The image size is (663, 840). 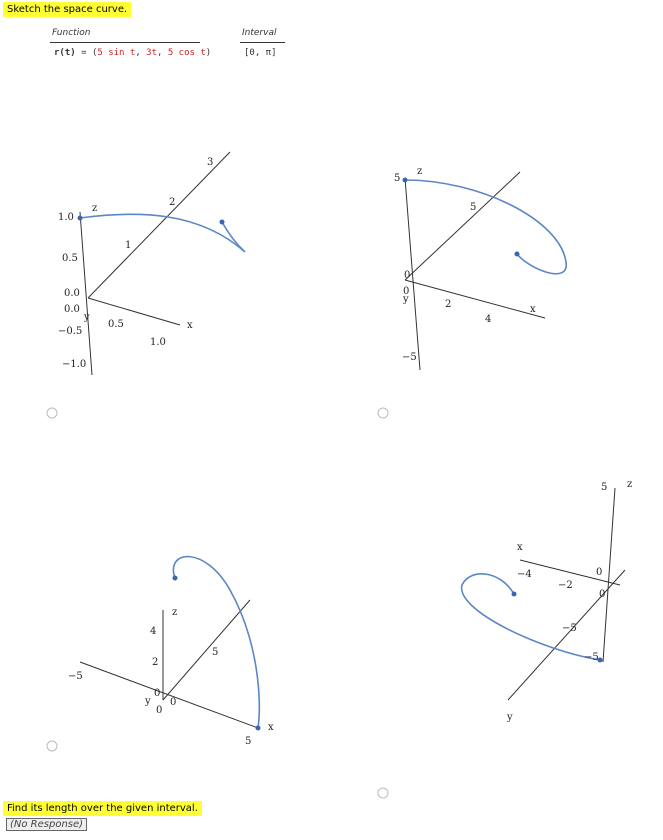 What do you see at coordinates (71, 33) in the screenshot?
I see `header: Function` at bounding box center [71, 33].